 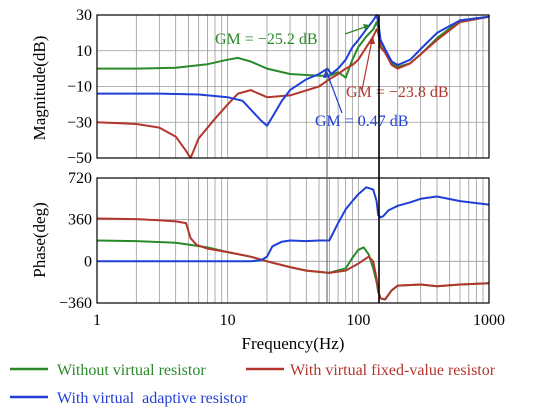 What do you see at coordinates (353, 159) in the screenshot?
I see `marker-lines` at bounding box center [353, 159].